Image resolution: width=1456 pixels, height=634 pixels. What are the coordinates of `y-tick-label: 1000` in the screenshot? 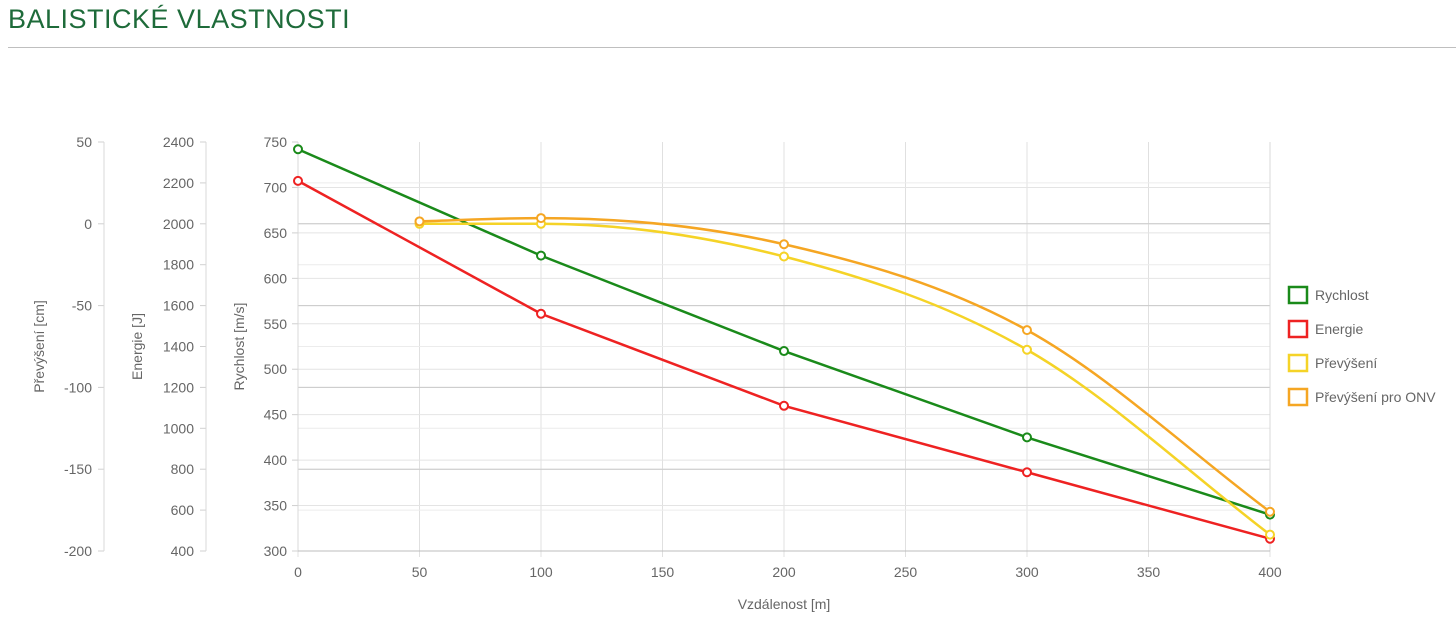 It's located at (178, 428).